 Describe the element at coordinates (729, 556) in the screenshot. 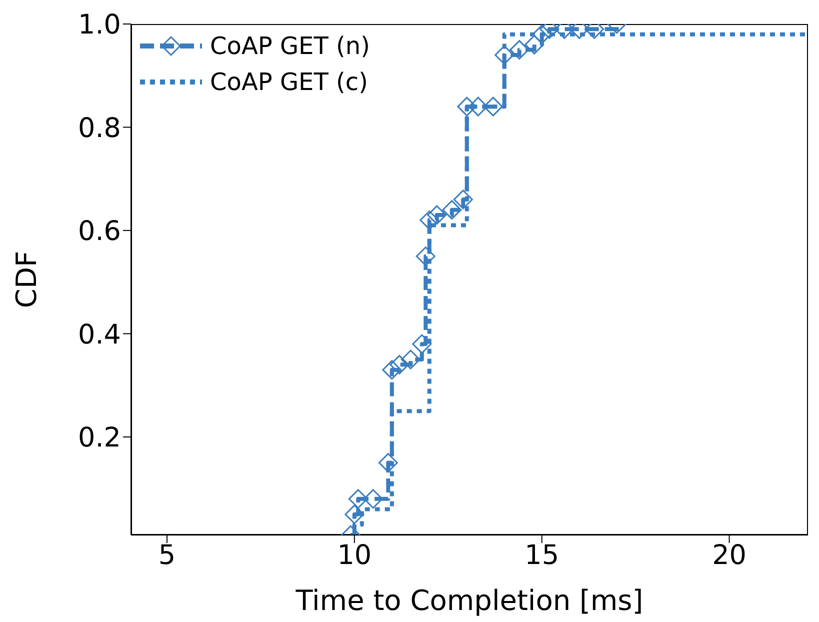

I see `x-tick-label: 20` at that location.